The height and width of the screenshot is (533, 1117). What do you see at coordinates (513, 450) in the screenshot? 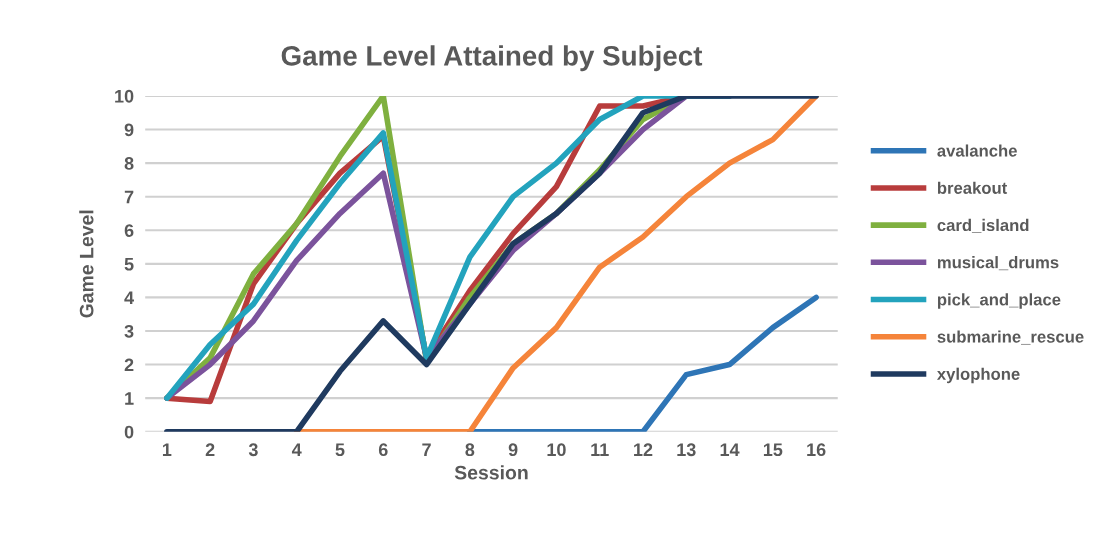
I see `x-tick-label: 9` at bounding box center [513, 450].